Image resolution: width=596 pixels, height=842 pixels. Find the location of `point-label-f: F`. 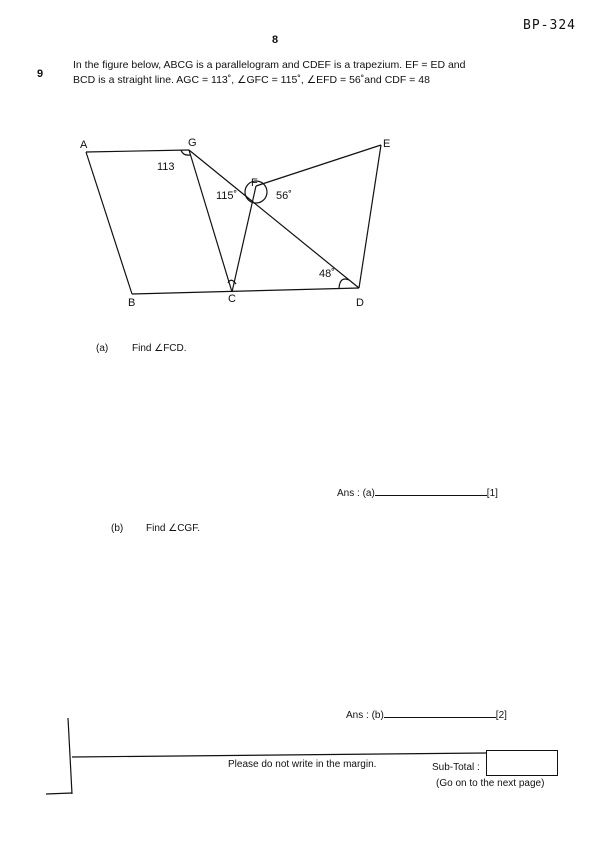

point-label-f: F is located at coordinates (254, 183).